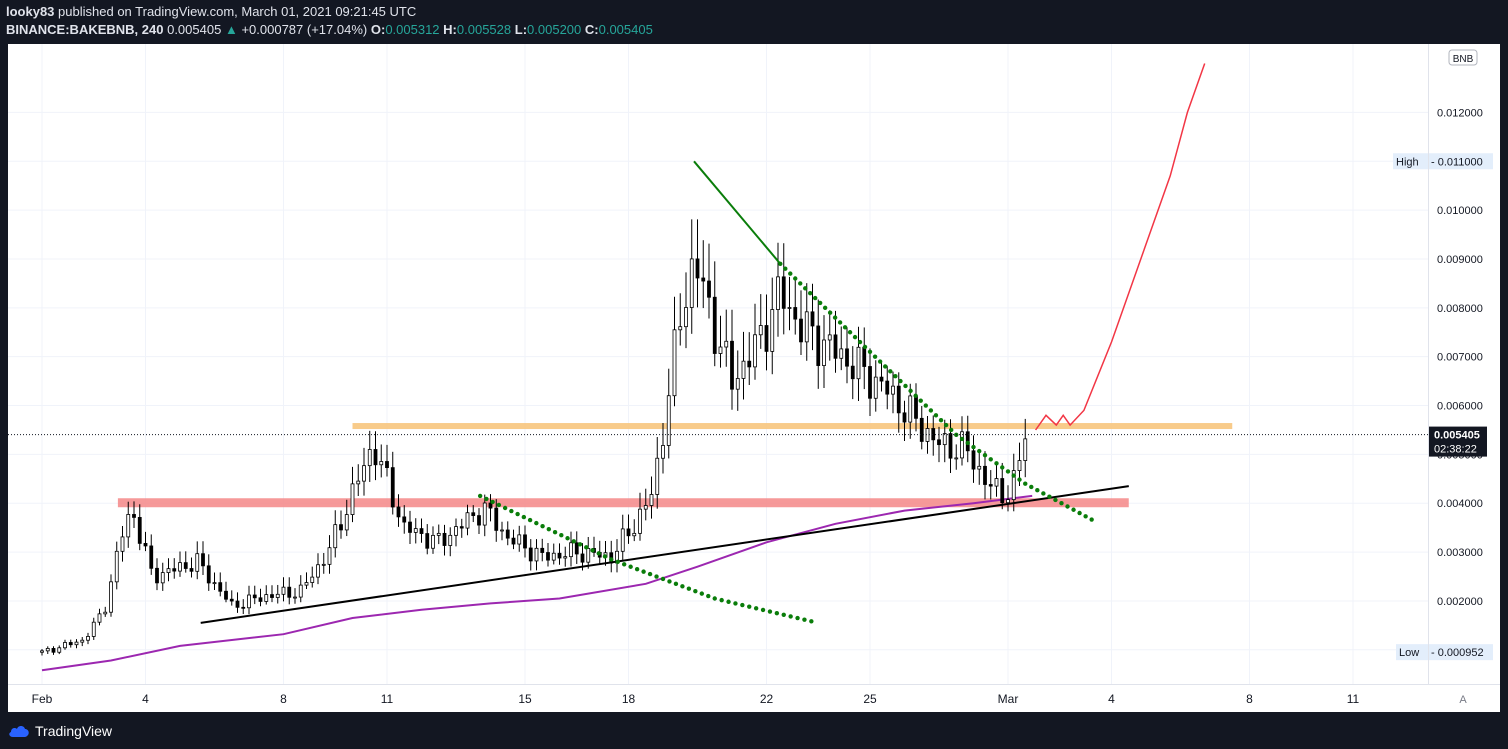 The width and height of the screenshot is (1508, 749). Describe the element at coordinates (1460, 602) in the screenshot. I see `price-tick-10: 0.002000` at that location.